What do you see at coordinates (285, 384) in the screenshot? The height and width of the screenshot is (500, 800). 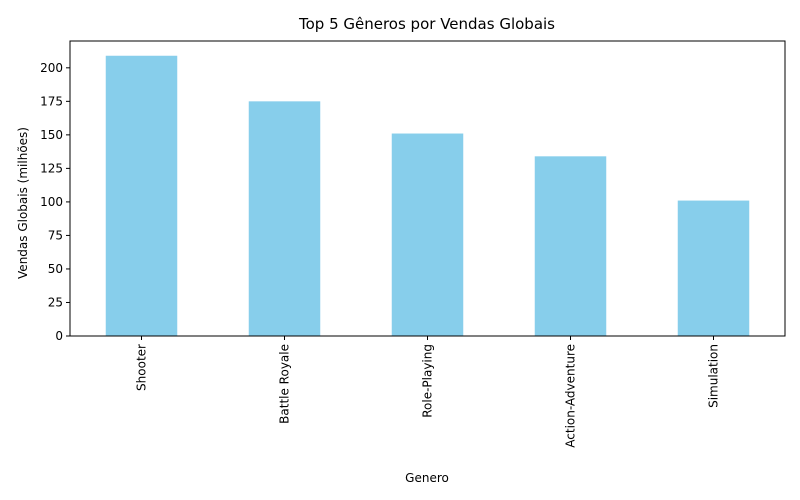 I see `x-tick-label: Battle Royale` at bounding box center [285, 384].